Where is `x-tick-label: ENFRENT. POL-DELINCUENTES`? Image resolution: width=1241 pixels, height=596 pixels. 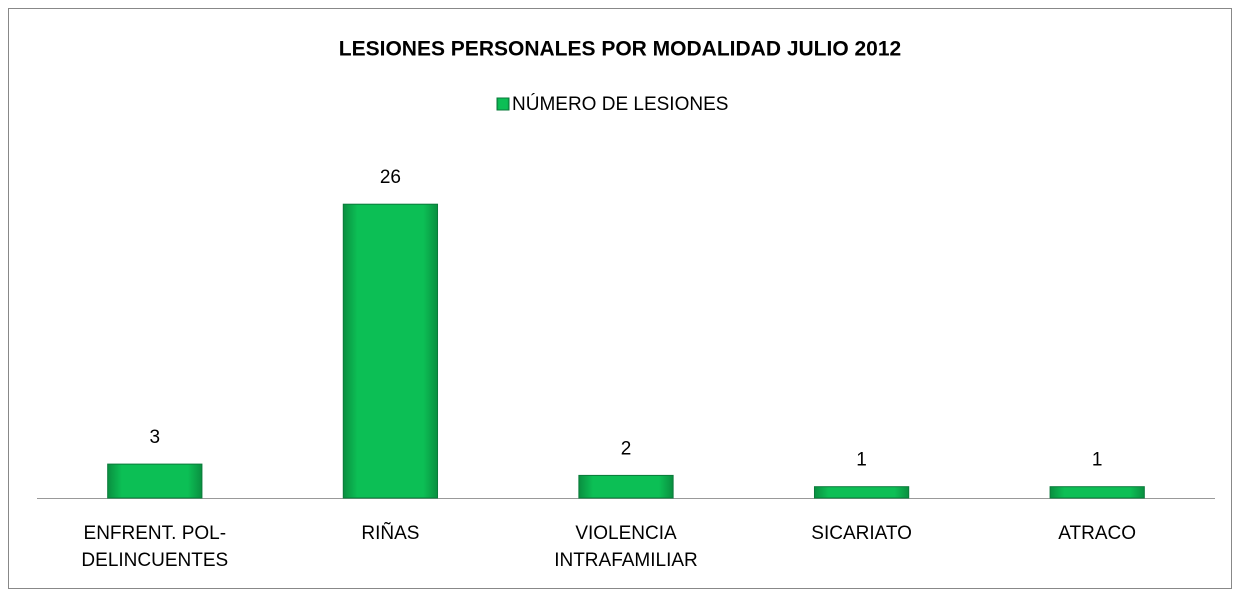 x-tick-label: ENFRENT. POL-DELINCUENTES is located at coordinates (155, 547).